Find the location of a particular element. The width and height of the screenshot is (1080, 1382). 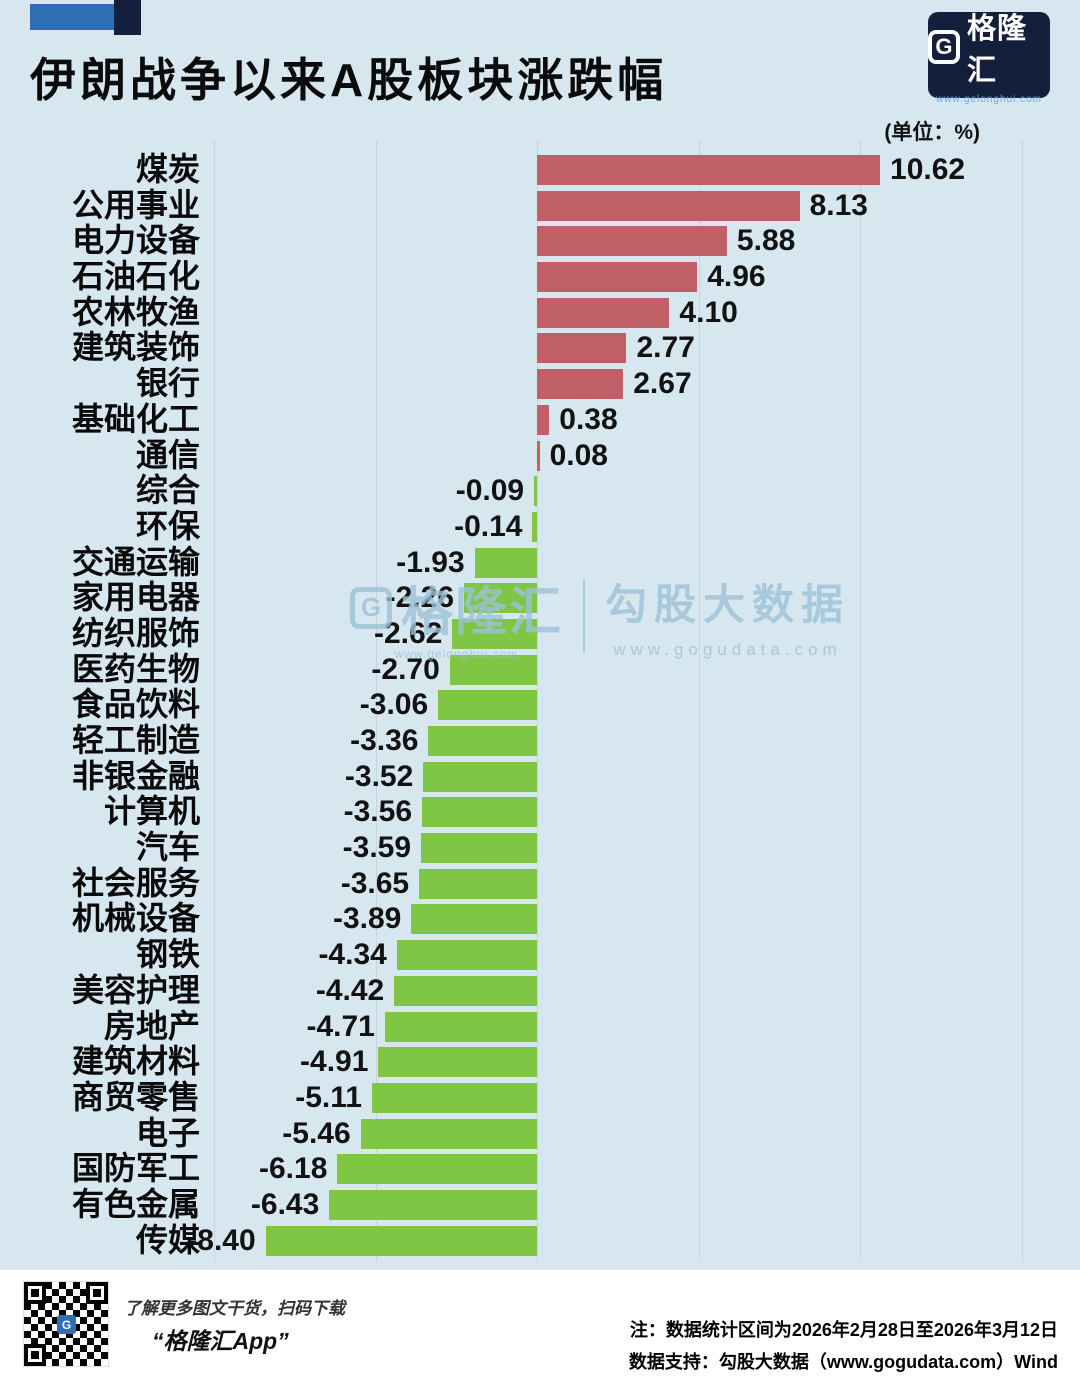

category-label: 传媒 is located at coordinates (167, 1239).